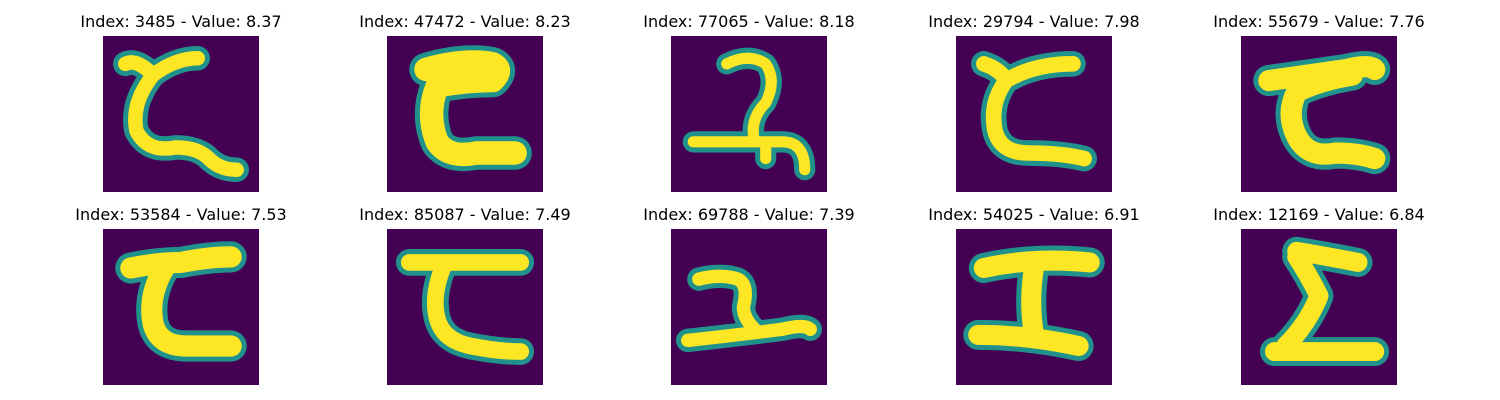  Describe the element at coordinates (749, 307) in the screenshot. I see `digit-image-small-hook-base` at that location.